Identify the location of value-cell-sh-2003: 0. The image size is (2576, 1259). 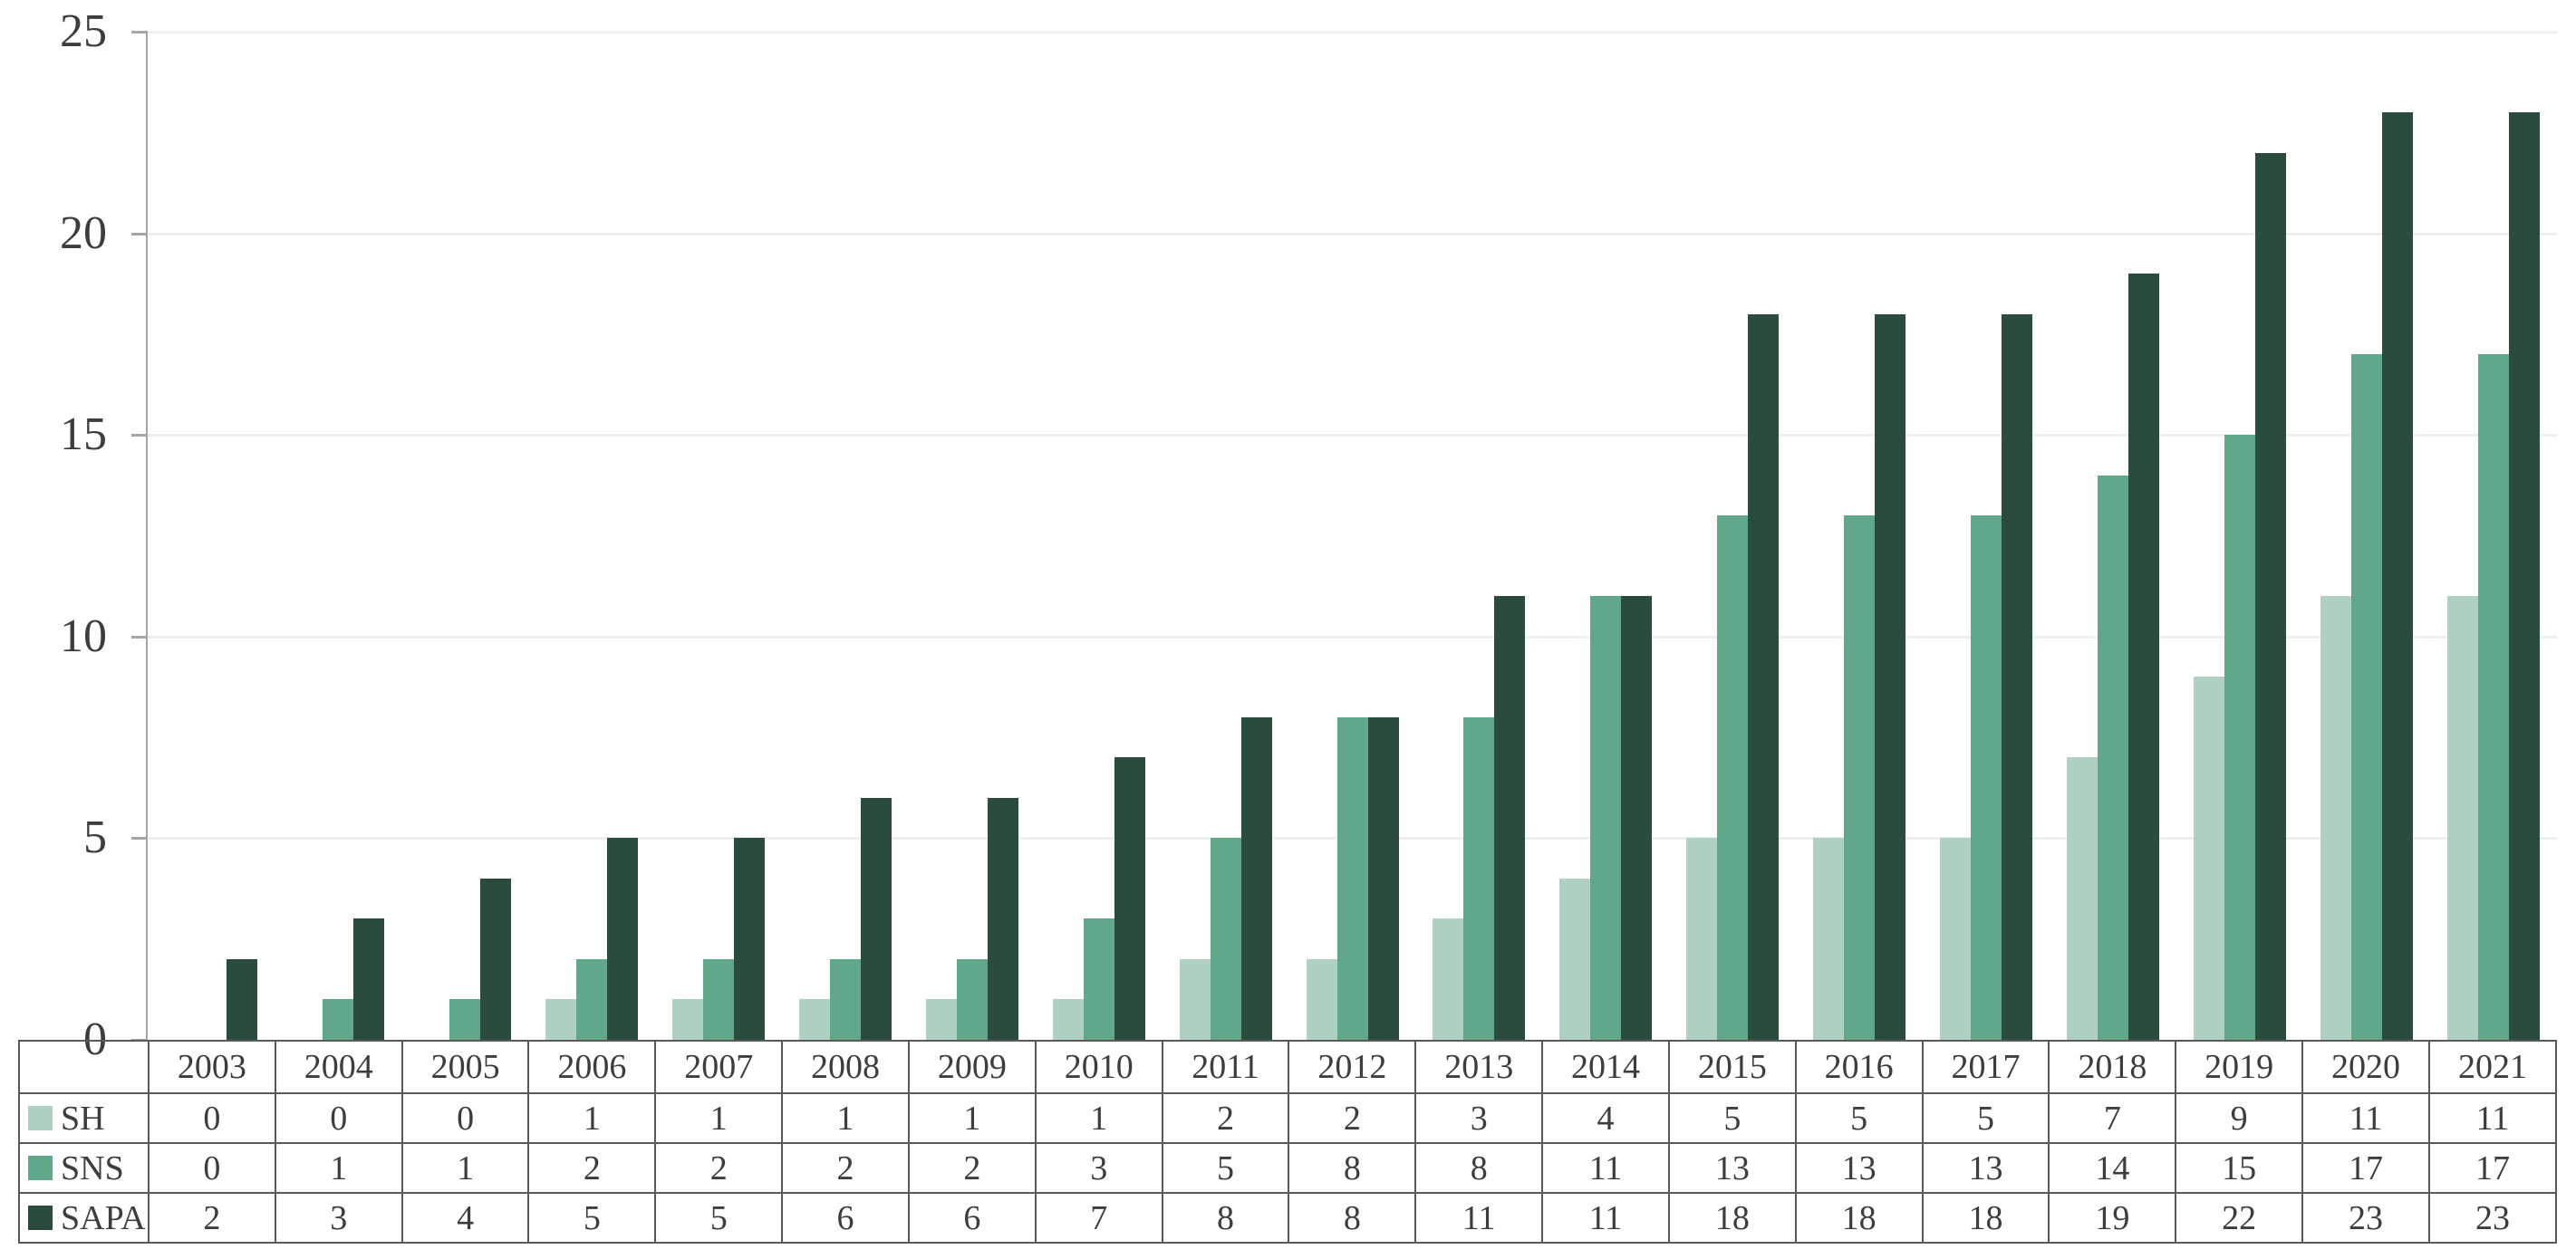
(212, 1118).